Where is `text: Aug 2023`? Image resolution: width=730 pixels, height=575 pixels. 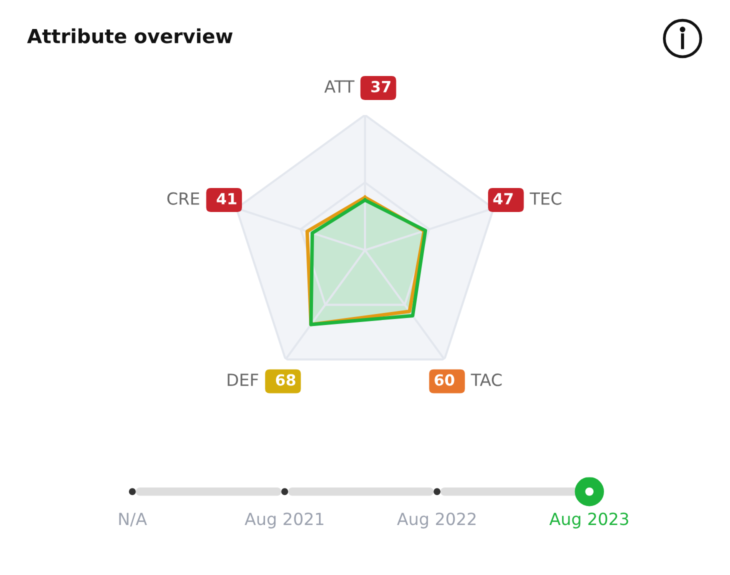 text: Aug 2023 is located at coordinates (588, 520).